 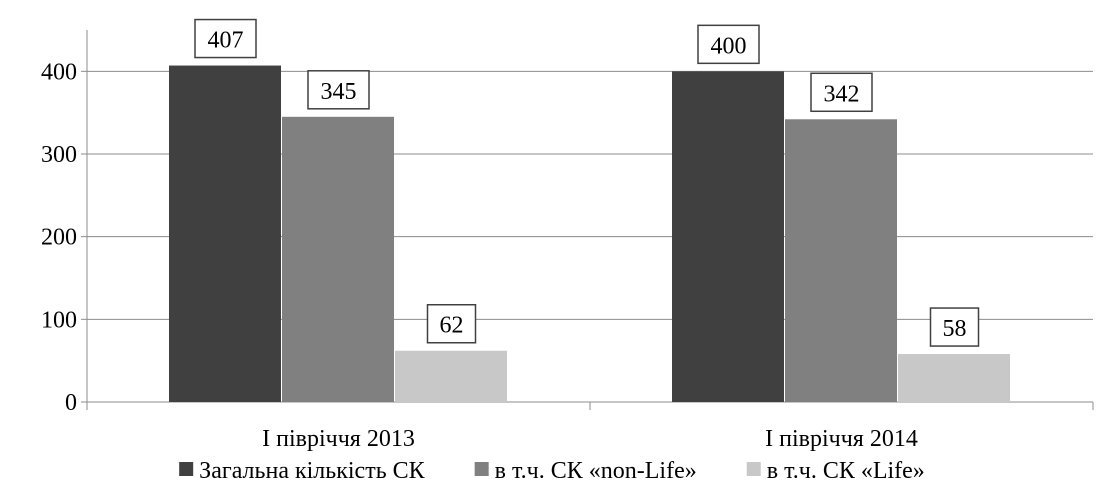 What do you see at coordinates (312, 471) in the screenshot?
I see `legend-label: Загальна кількість СК` at bounding box center [312, 471].